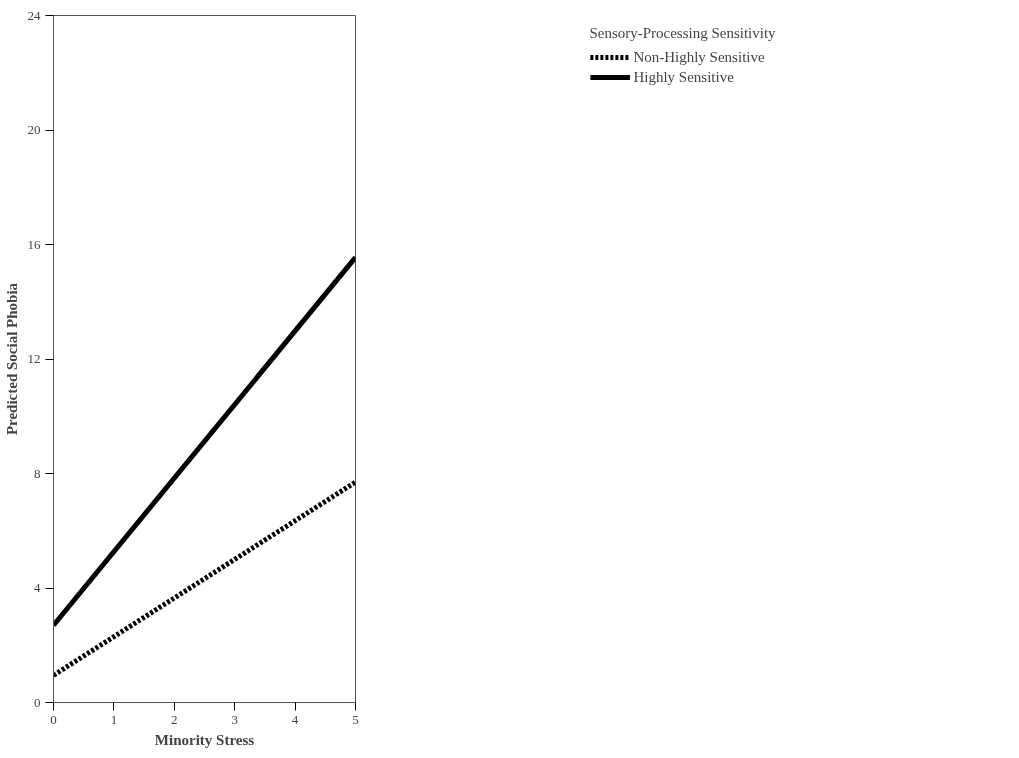  What do you see at coordinates (295, 719) in the screenshot?
I see `x-tick-label: 4` at bounding box center [295, 719].